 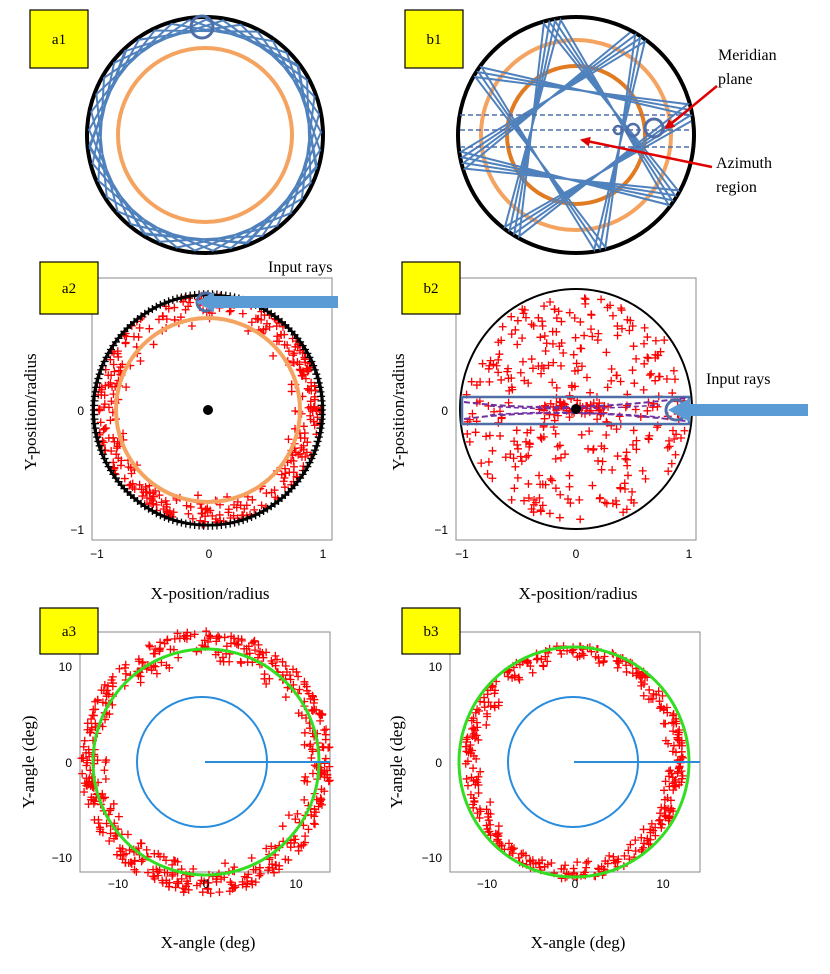 What do you see at coordinates (438, 763) in the screenshot?
I see `b3-ytick-label: 0` at bounding box center [438, 763].